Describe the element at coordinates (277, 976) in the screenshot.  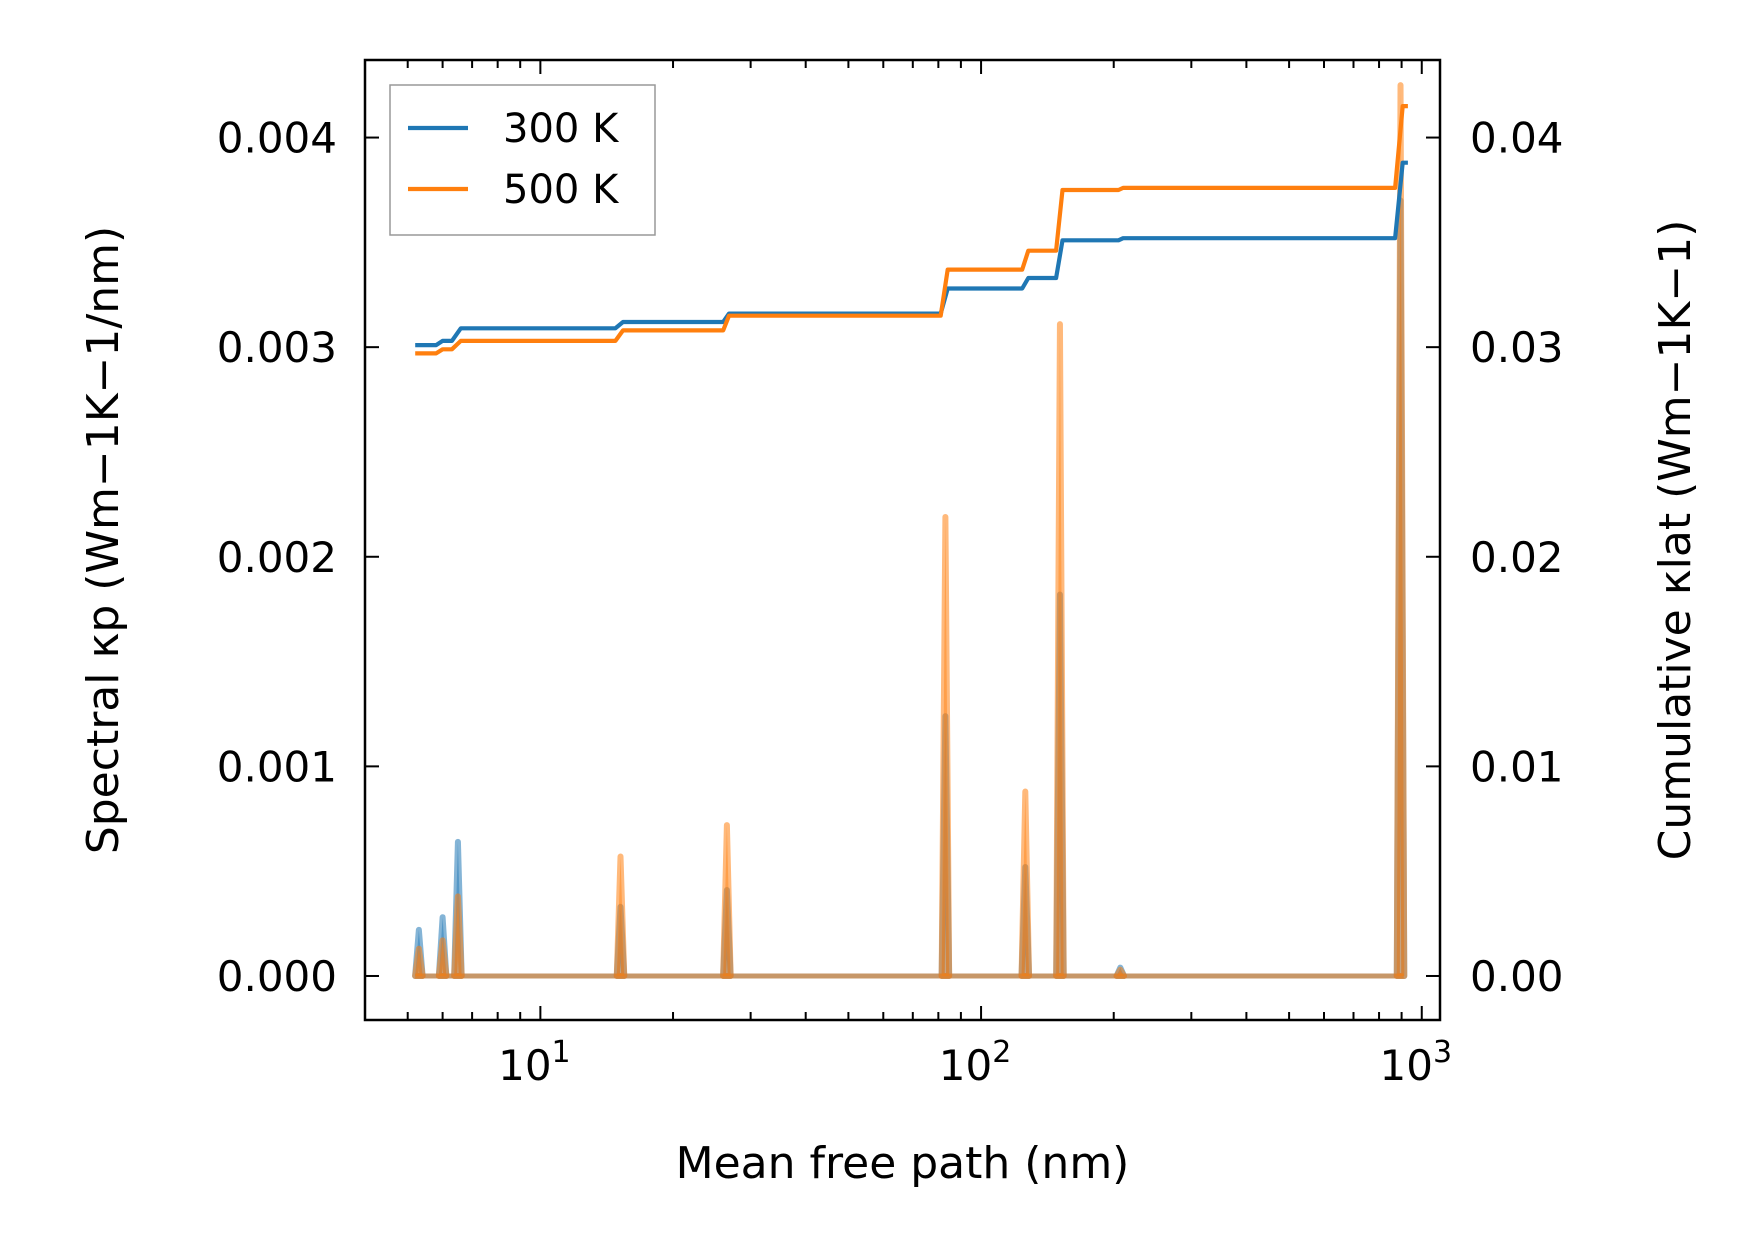
I see `y-left-tick-label: 0.000` at that location.